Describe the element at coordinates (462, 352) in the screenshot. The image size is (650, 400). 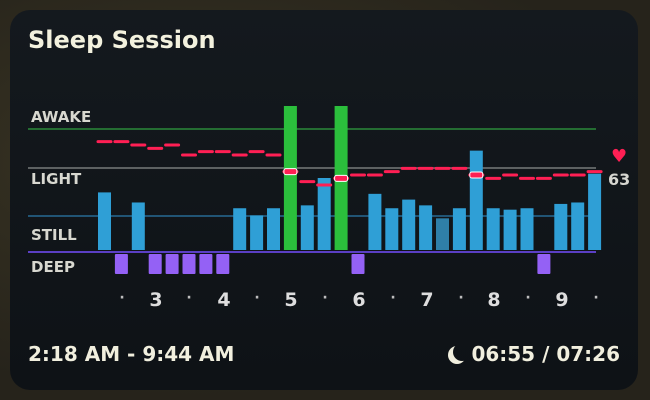
I see `moon-icon` at that location.